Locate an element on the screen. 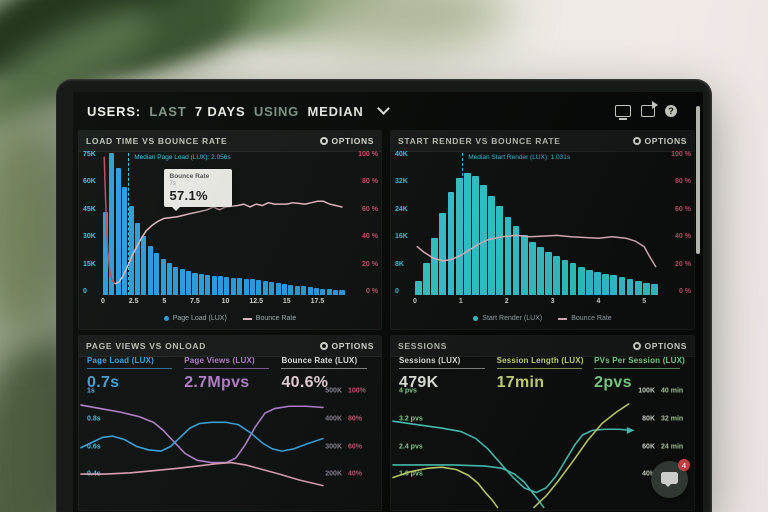 The width and height of the screenshot is (768, 512). tooltip-value: 57.1% is located at coordinates (188, 195).